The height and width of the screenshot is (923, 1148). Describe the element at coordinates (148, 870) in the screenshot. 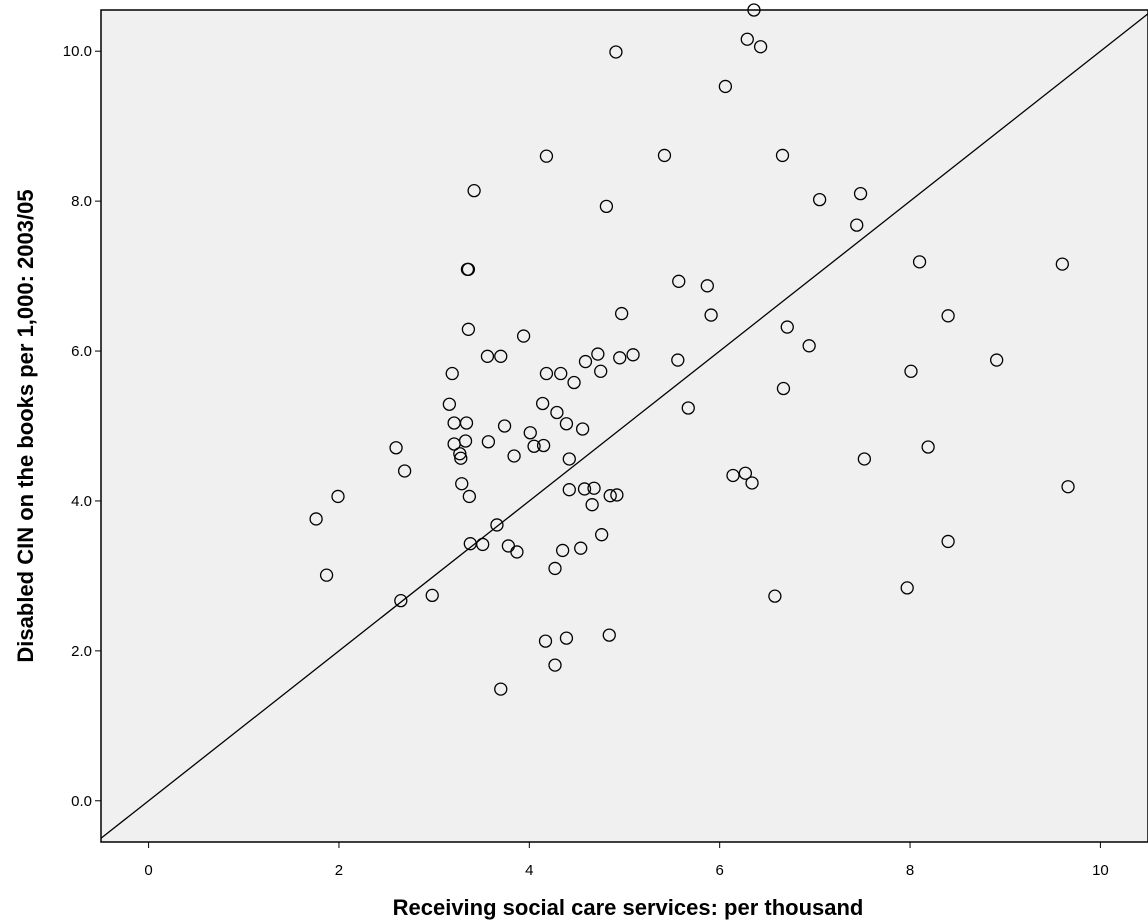

I see `x-tick-label: 0` at that location.